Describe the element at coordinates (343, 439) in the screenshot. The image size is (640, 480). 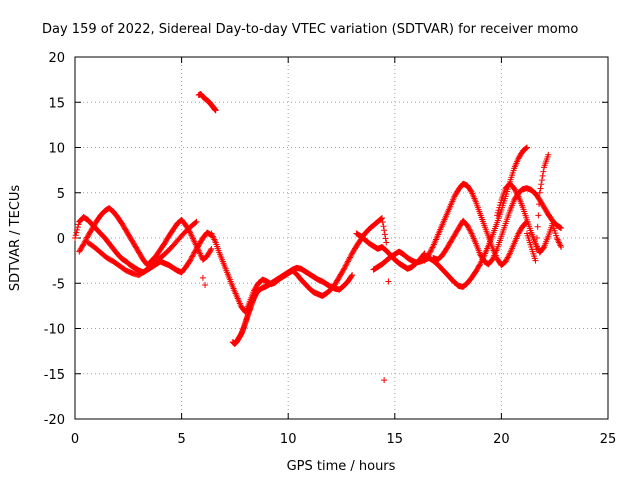
I see `x-tick-labels: 0 5 10 15 20 25` at that location.